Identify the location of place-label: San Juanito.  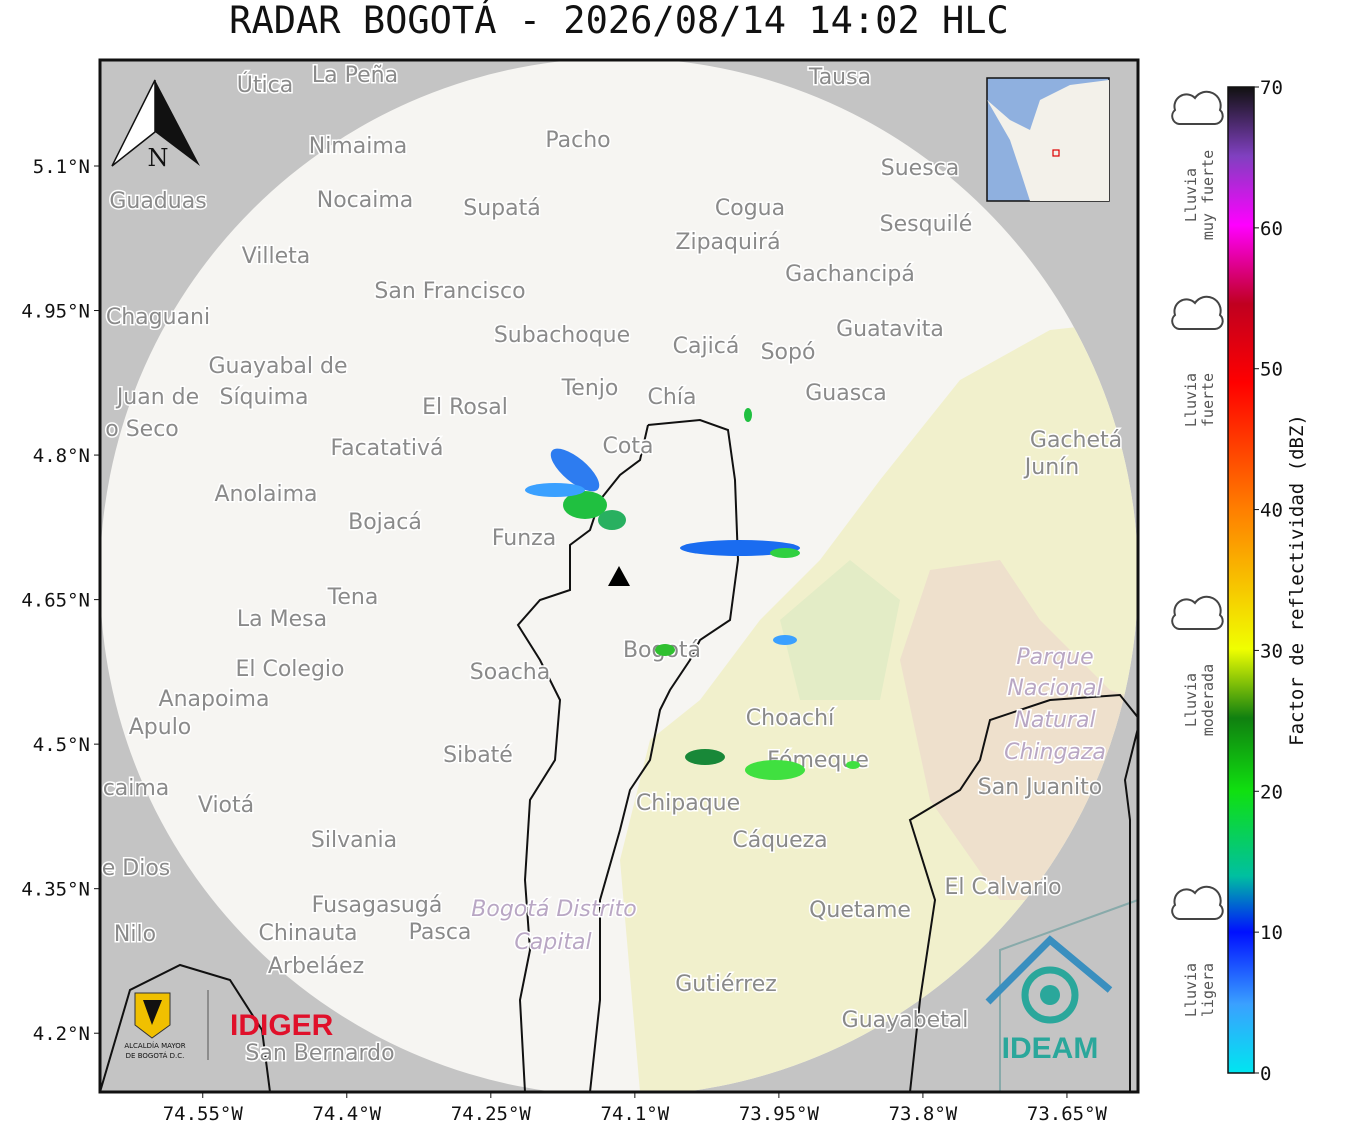
(1040, 787).